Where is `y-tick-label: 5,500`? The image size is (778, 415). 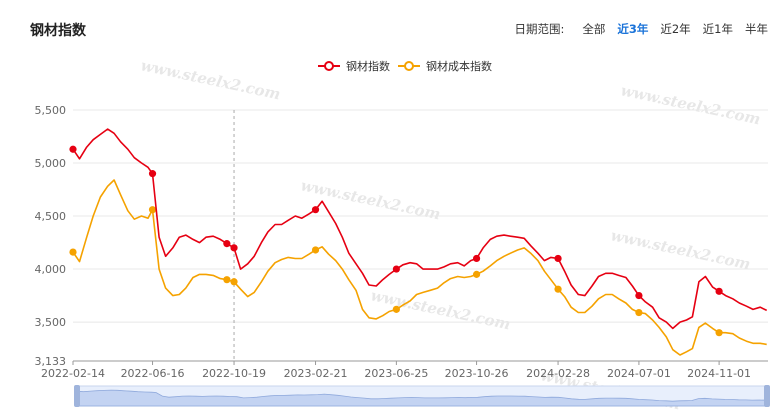 y-tick-label: 5,500 is located at coordinates (51, 110).